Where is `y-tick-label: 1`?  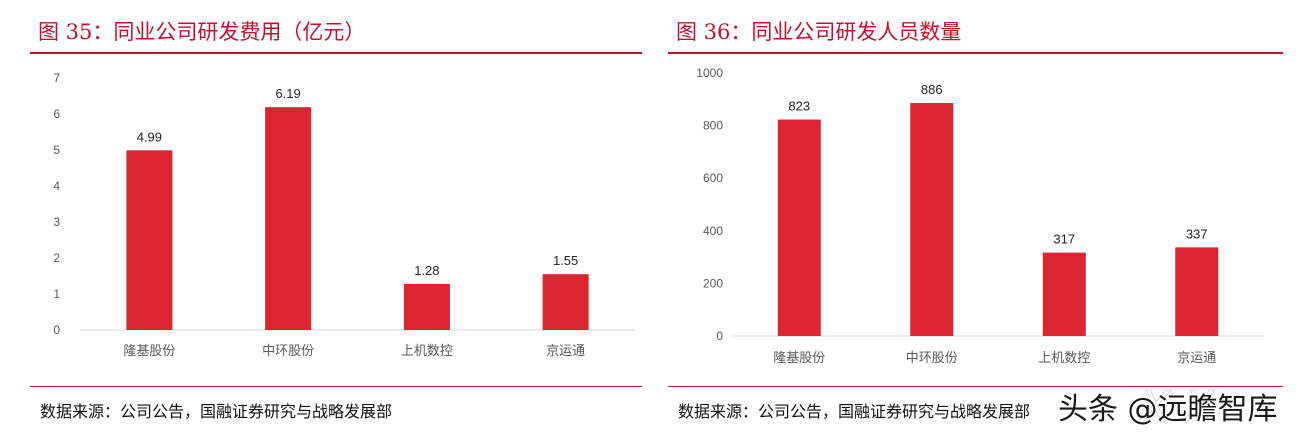 y-tick-label: 1 is located at coordinates (56, 294).